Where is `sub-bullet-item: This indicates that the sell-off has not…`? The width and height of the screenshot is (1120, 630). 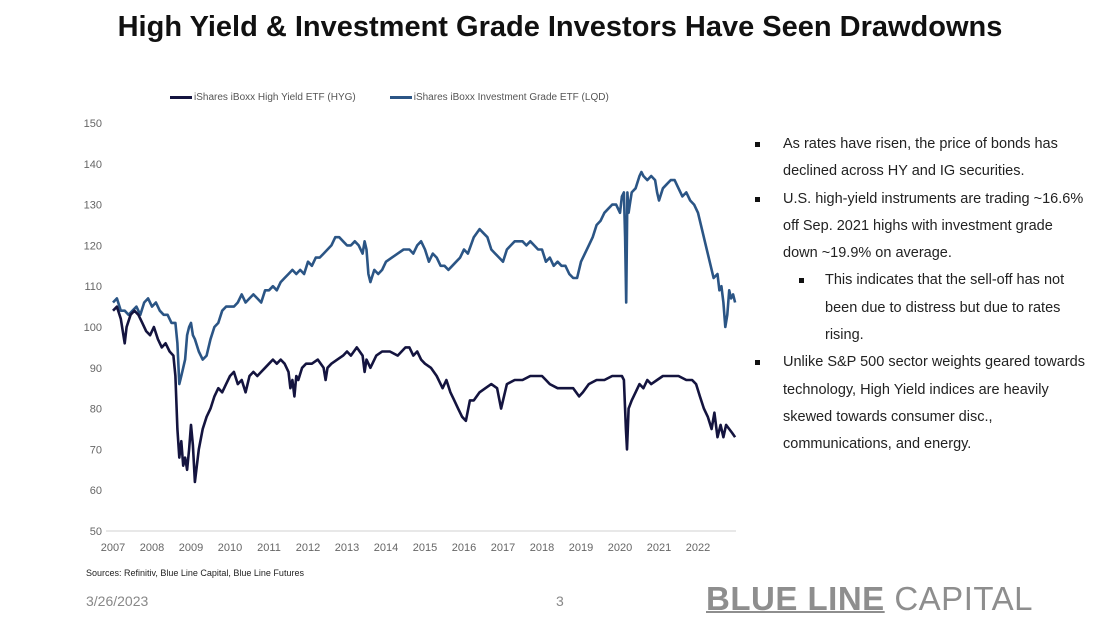
sub-bullet-item: This indicates that the sell-off has not… is located at coordinates (920, 308).